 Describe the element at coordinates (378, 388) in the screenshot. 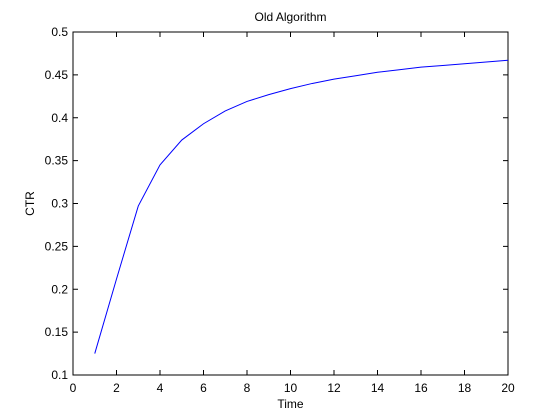

I see `x-tick-label: 14` at that location.